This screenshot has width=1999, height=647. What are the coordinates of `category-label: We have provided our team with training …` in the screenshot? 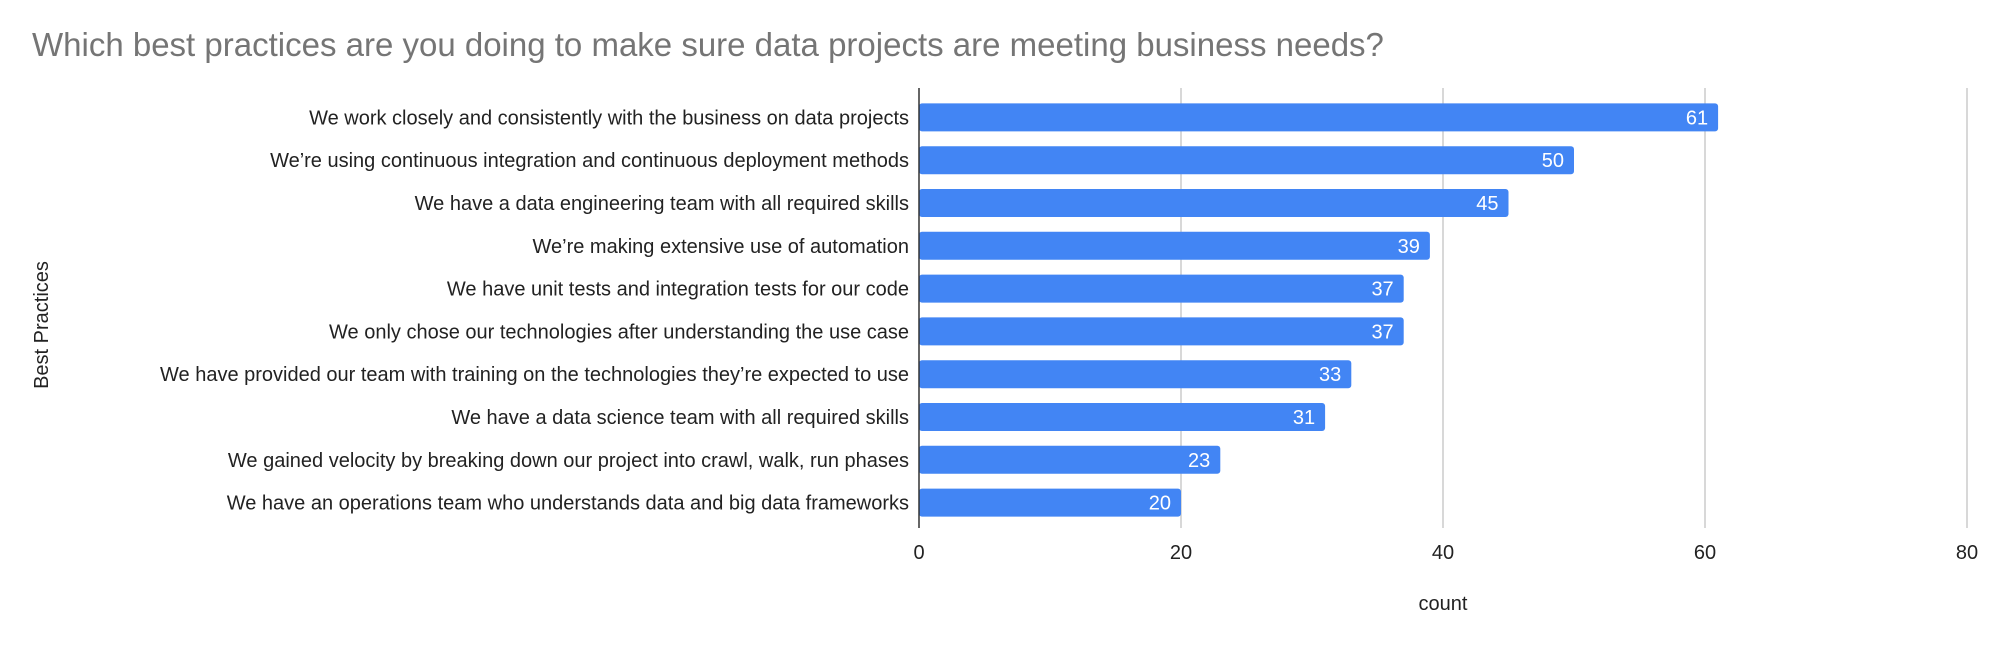 It's located at (534, 375).